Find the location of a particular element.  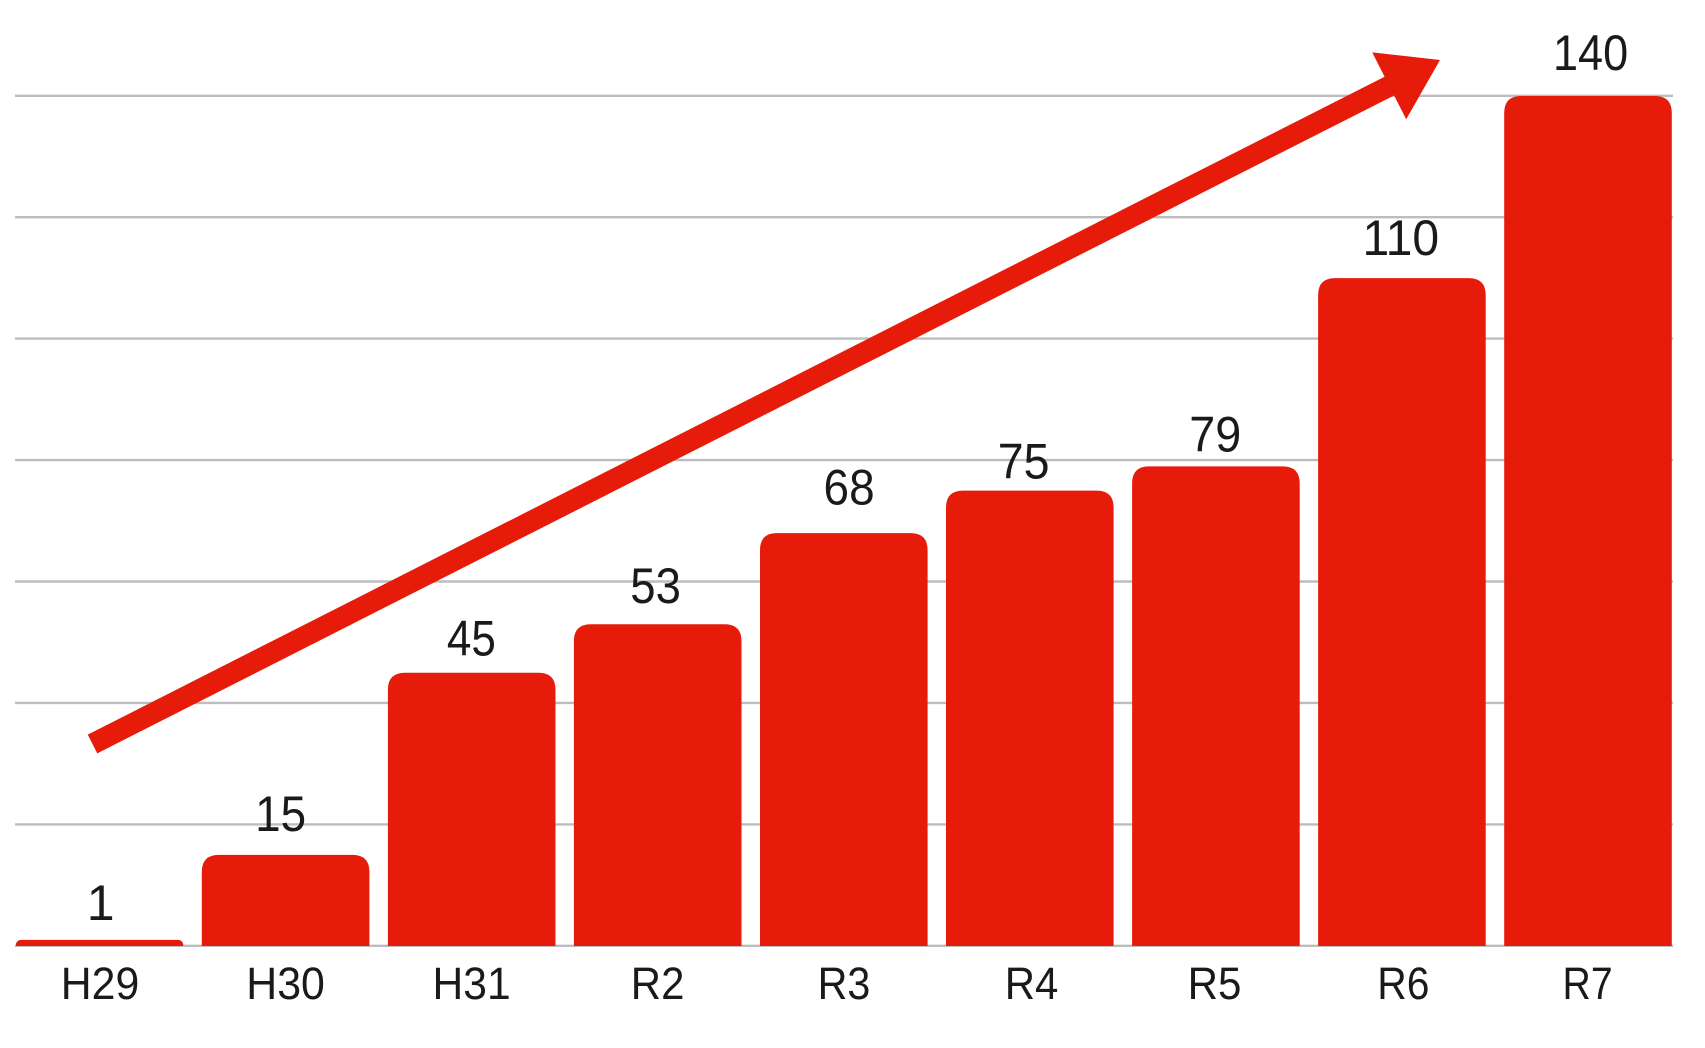

svg-text: H31 is located at coordinates (472, 983).